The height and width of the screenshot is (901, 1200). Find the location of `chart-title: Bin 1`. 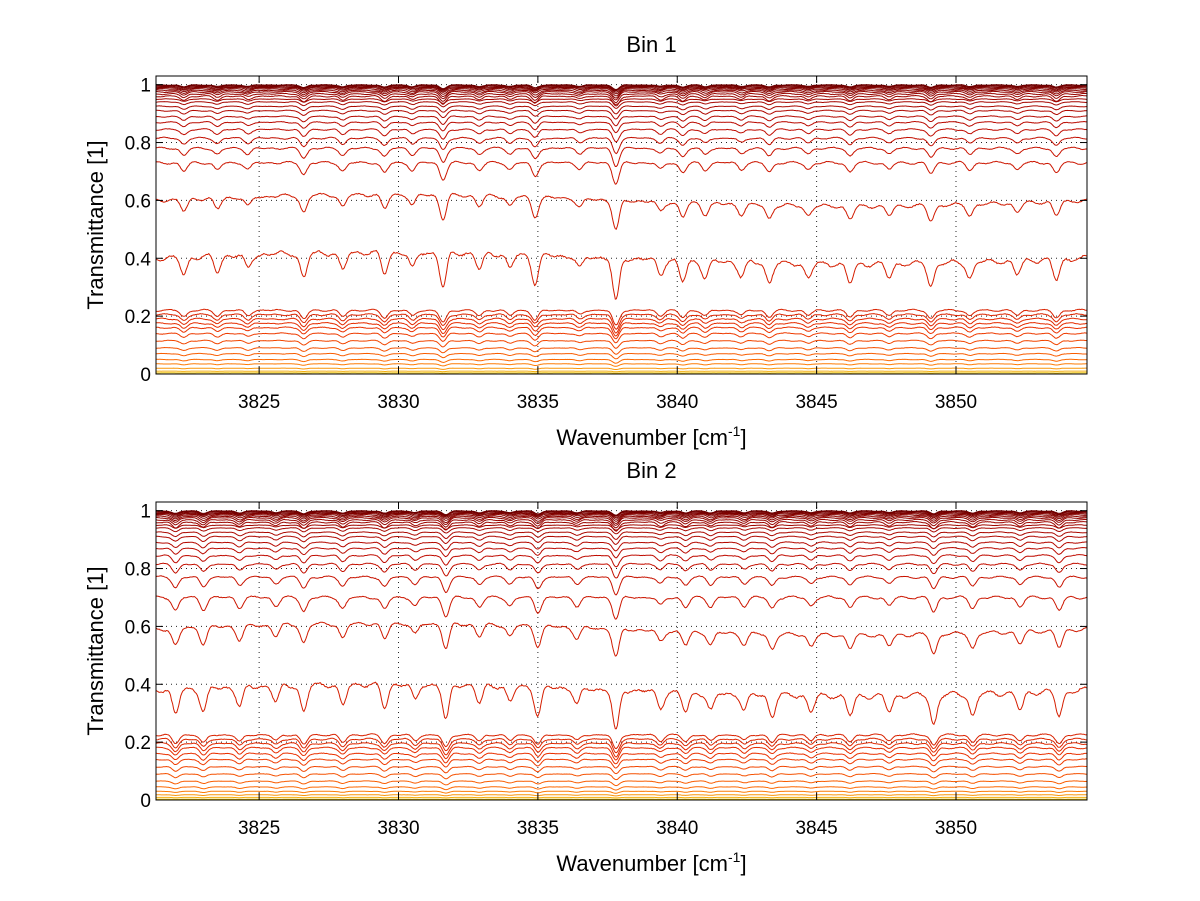

chart-title: Bin 1 is located at coordinates (651, 44).